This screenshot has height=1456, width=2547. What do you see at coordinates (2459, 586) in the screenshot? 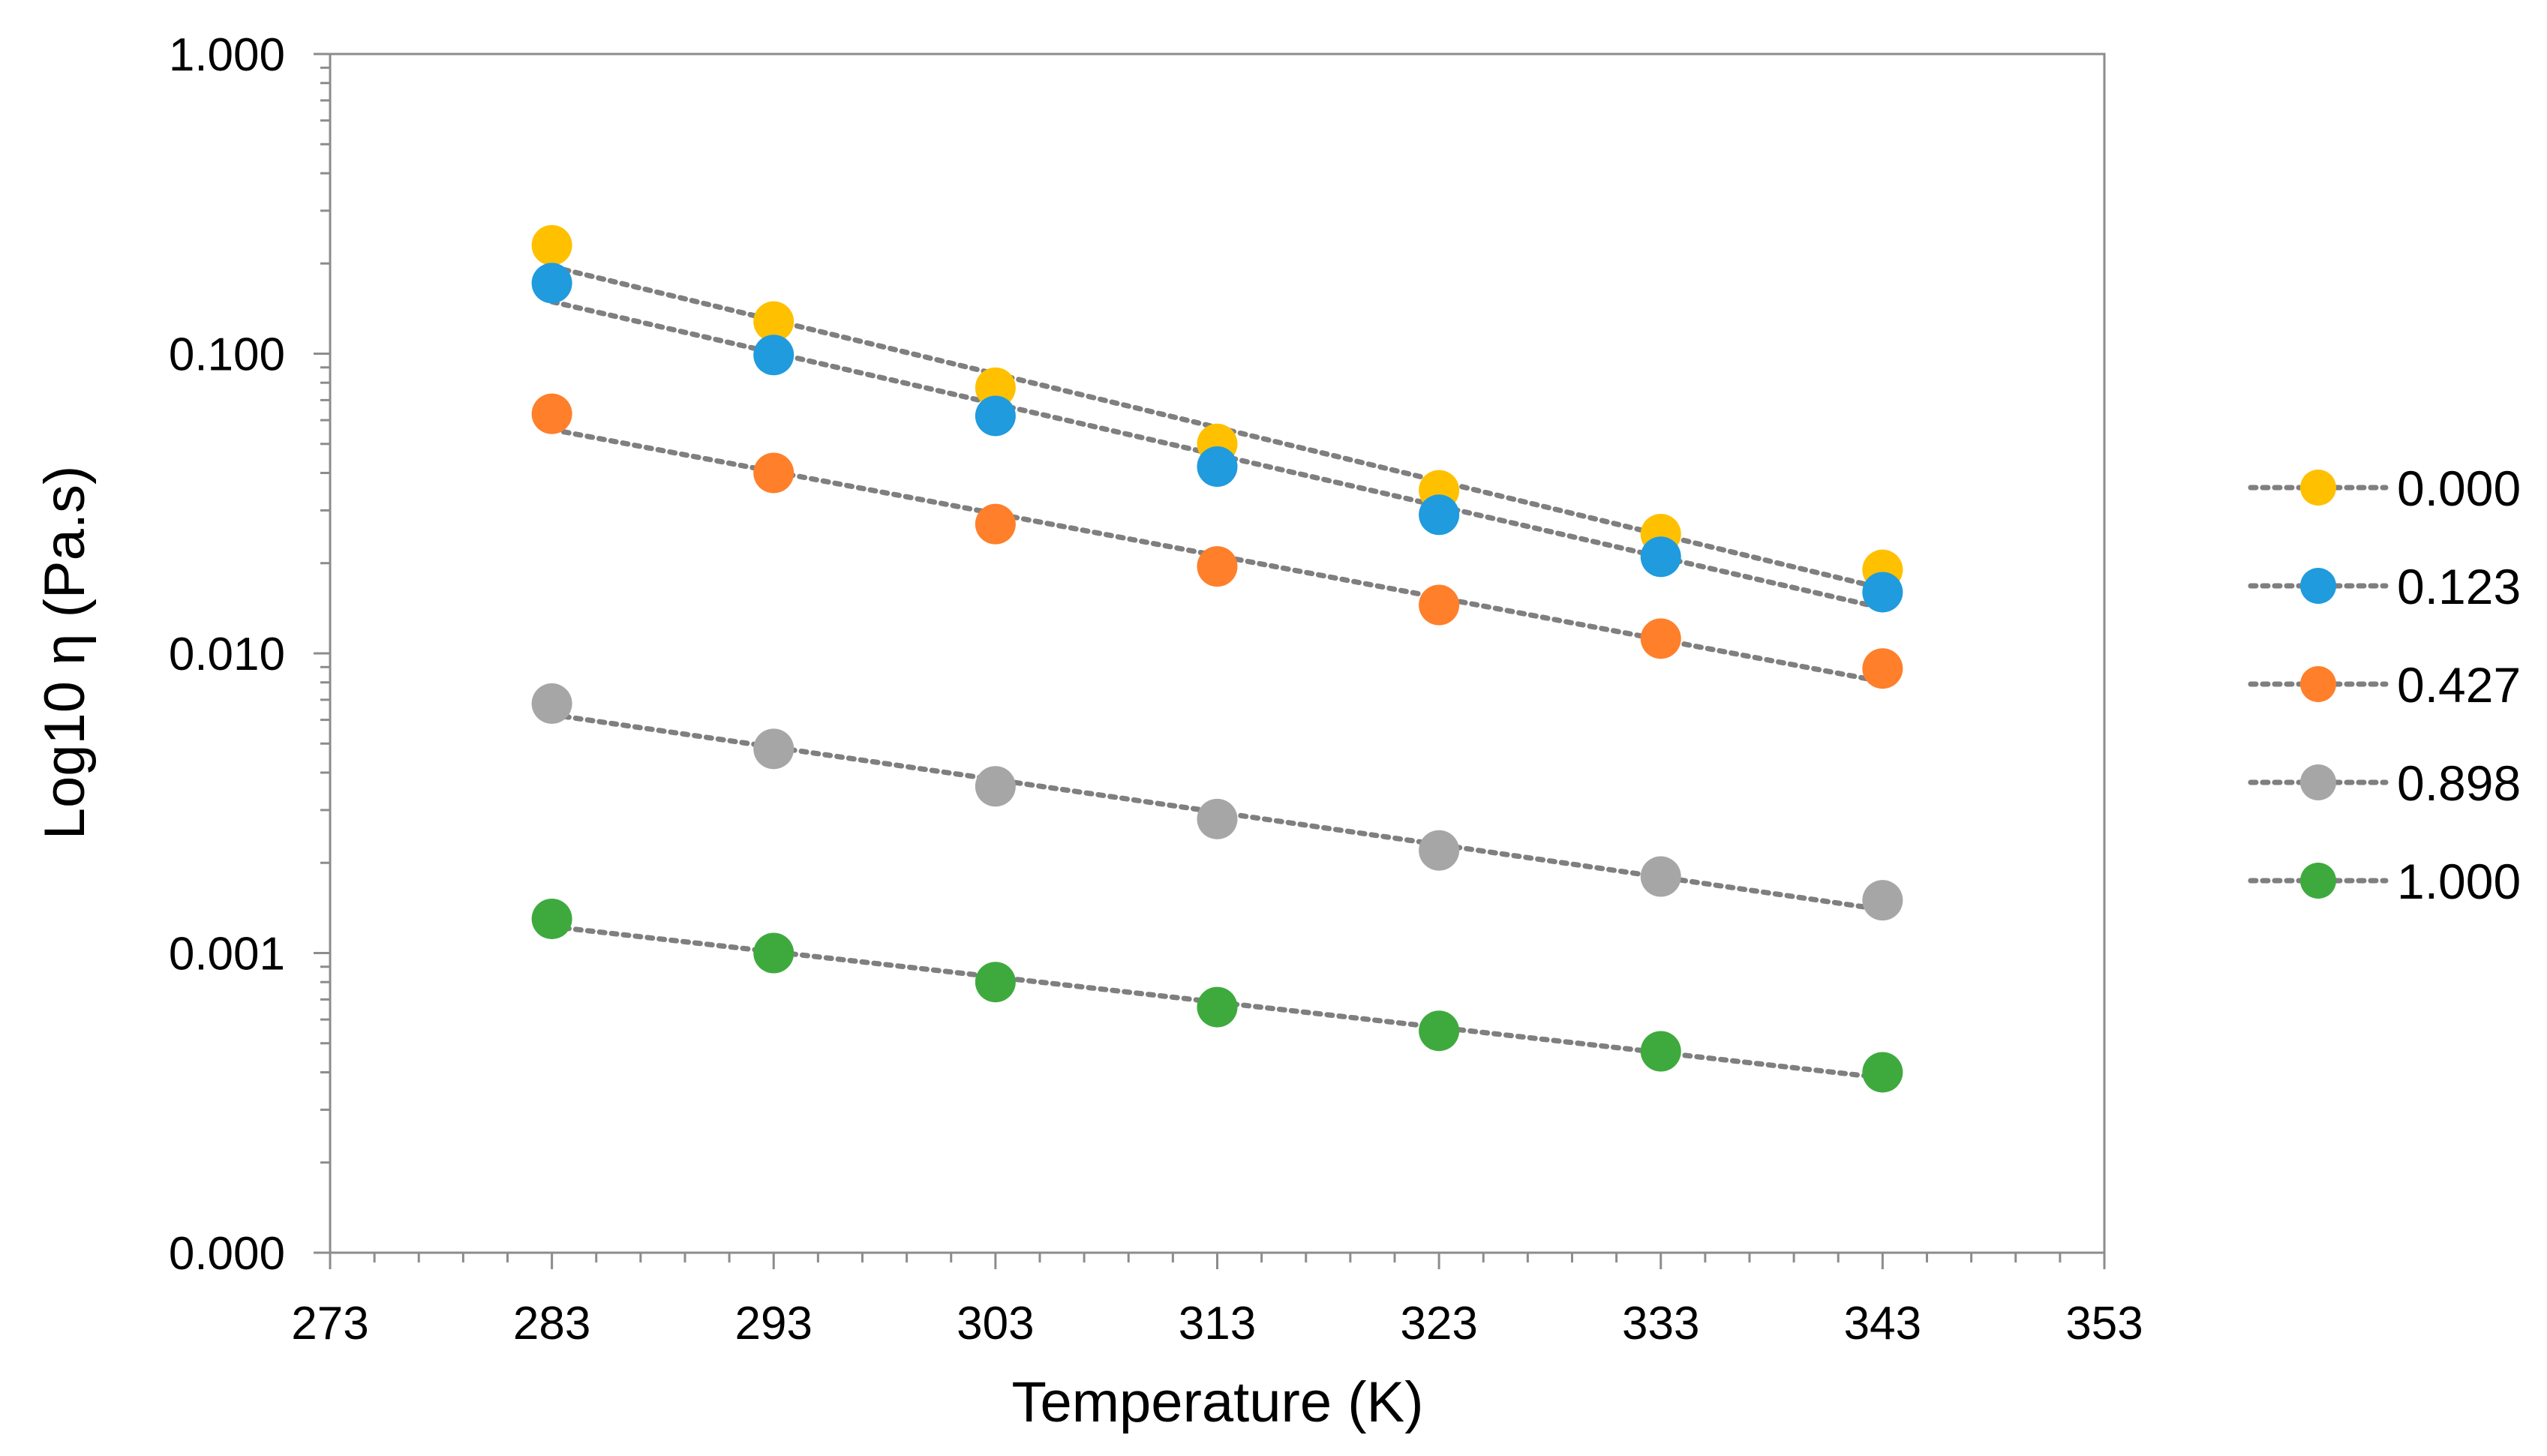
I see `legend-label: 0.123` at bounding box center [2459, 586].